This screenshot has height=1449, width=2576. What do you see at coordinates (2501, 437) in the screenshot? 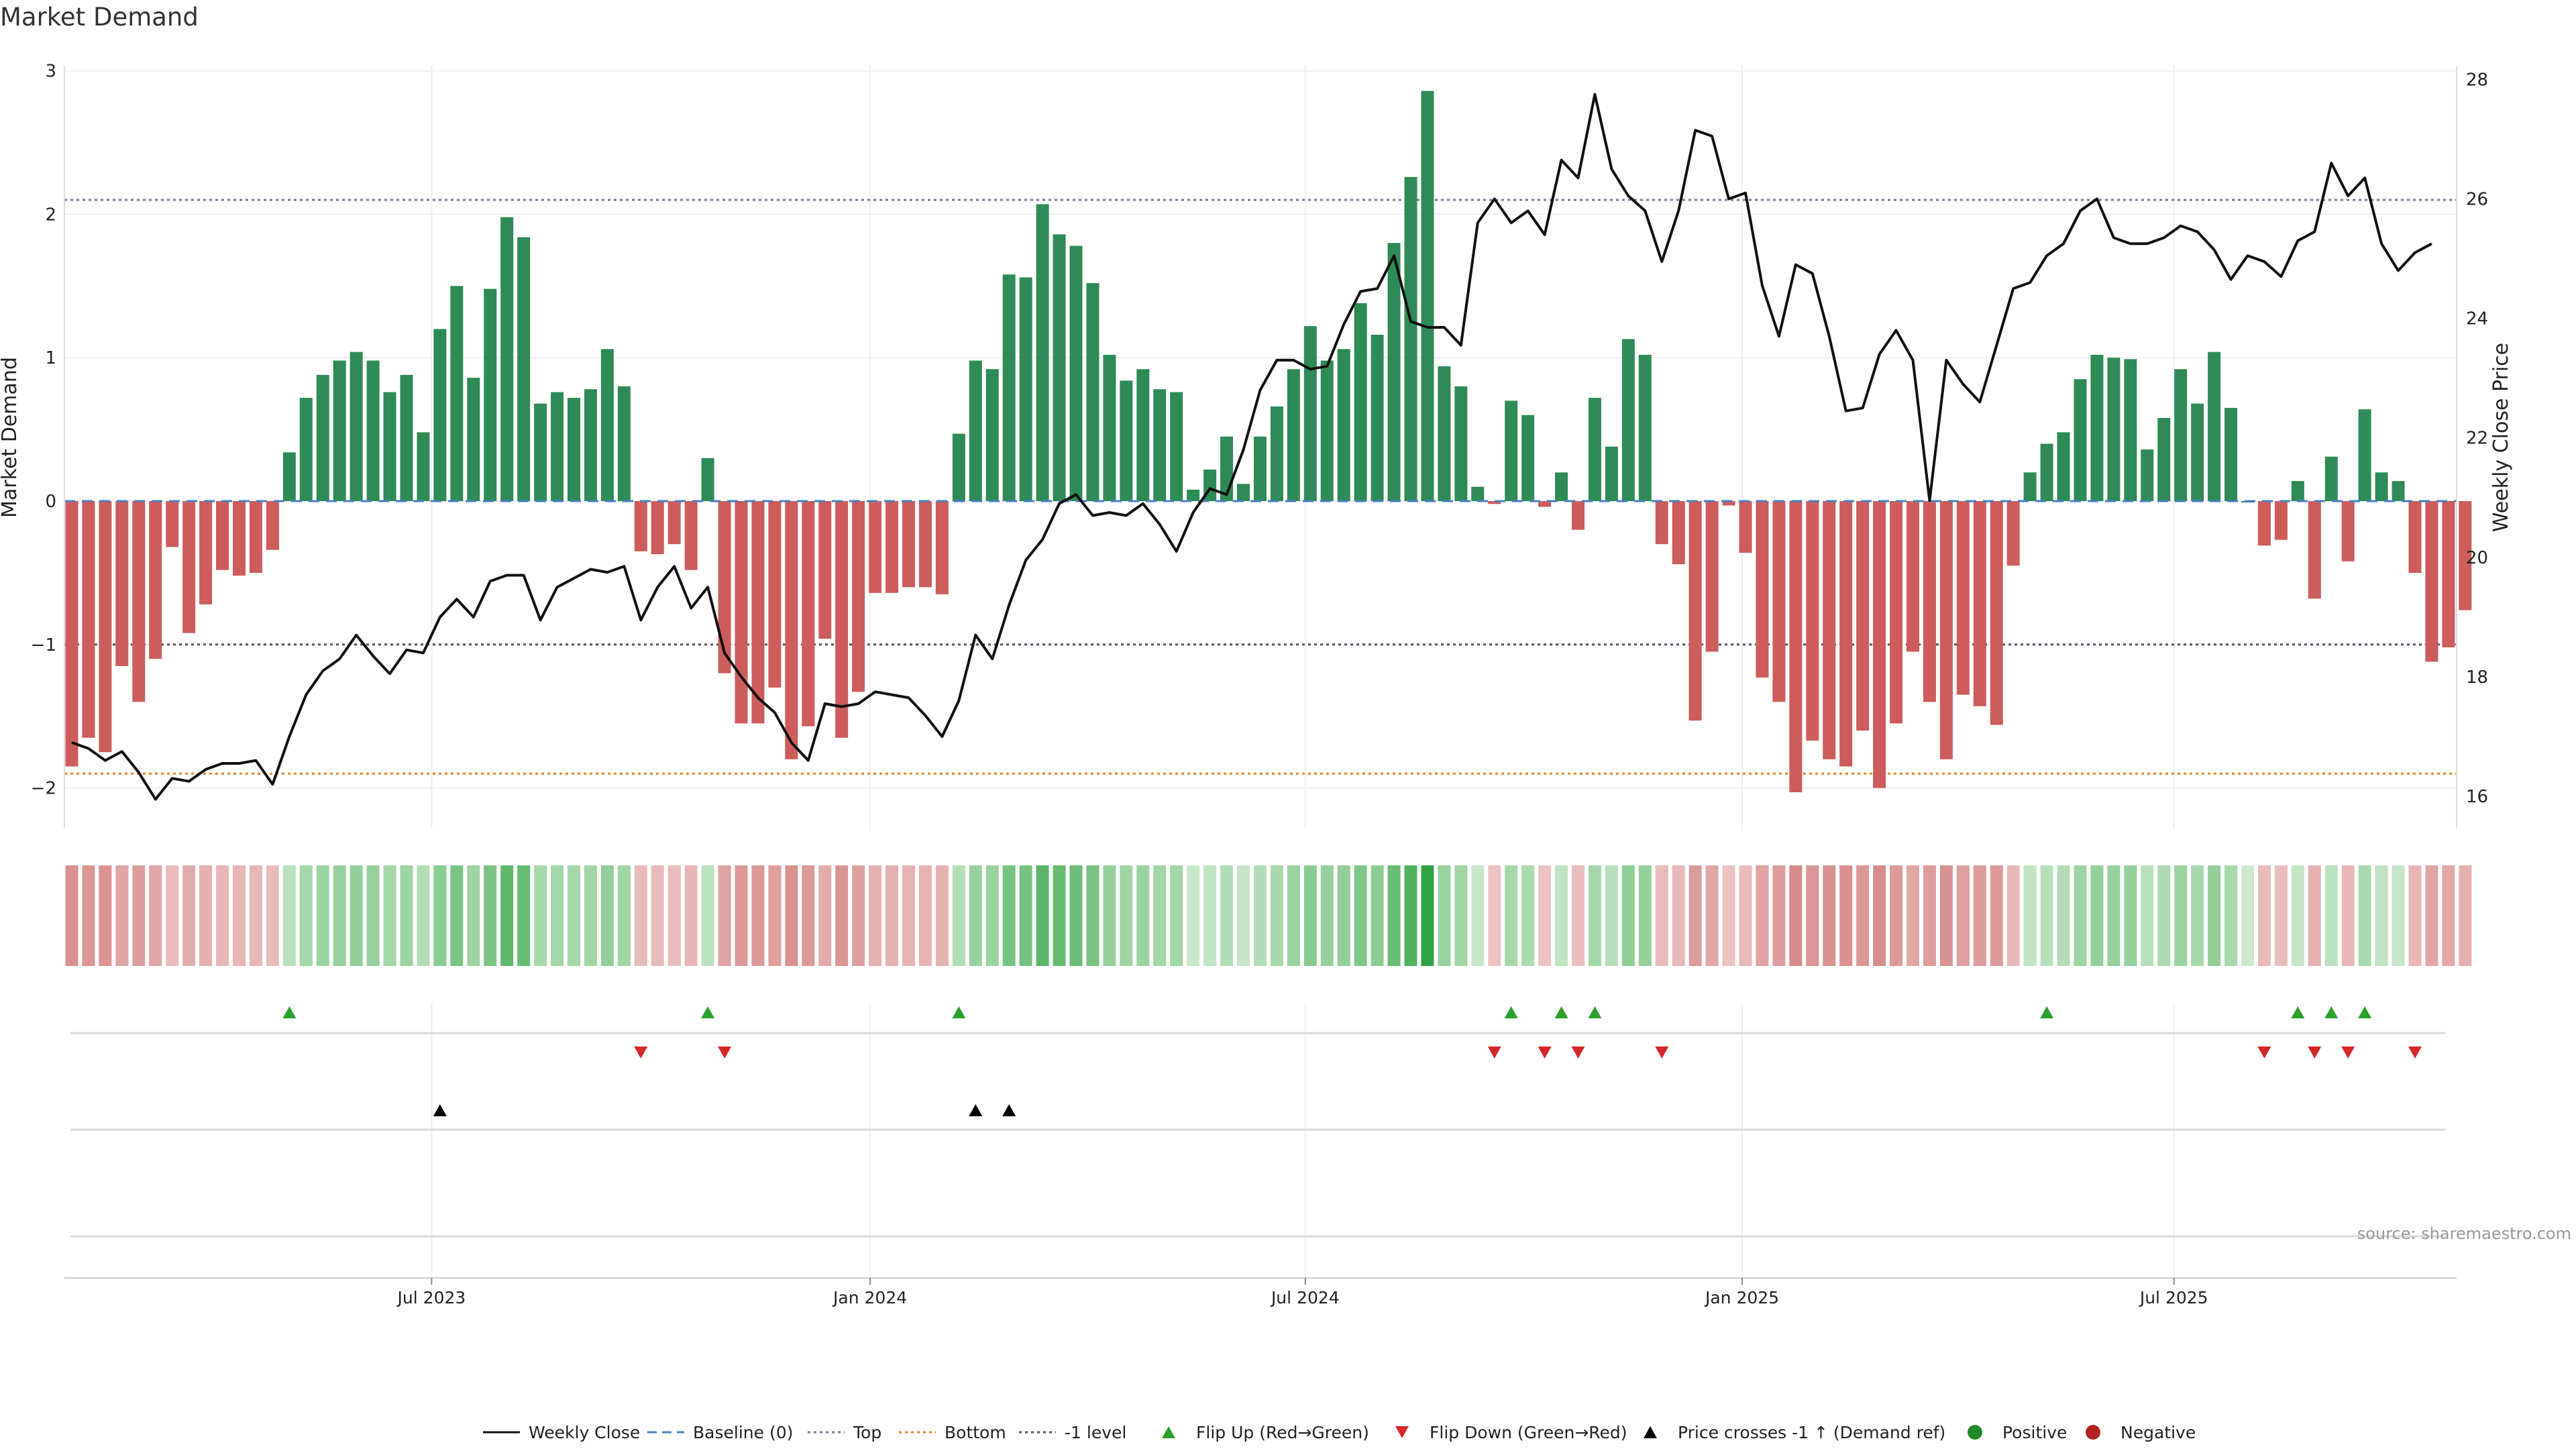
I see `y-axis-right-label: Weekly Close Price` at bounding box center [2501, 437].